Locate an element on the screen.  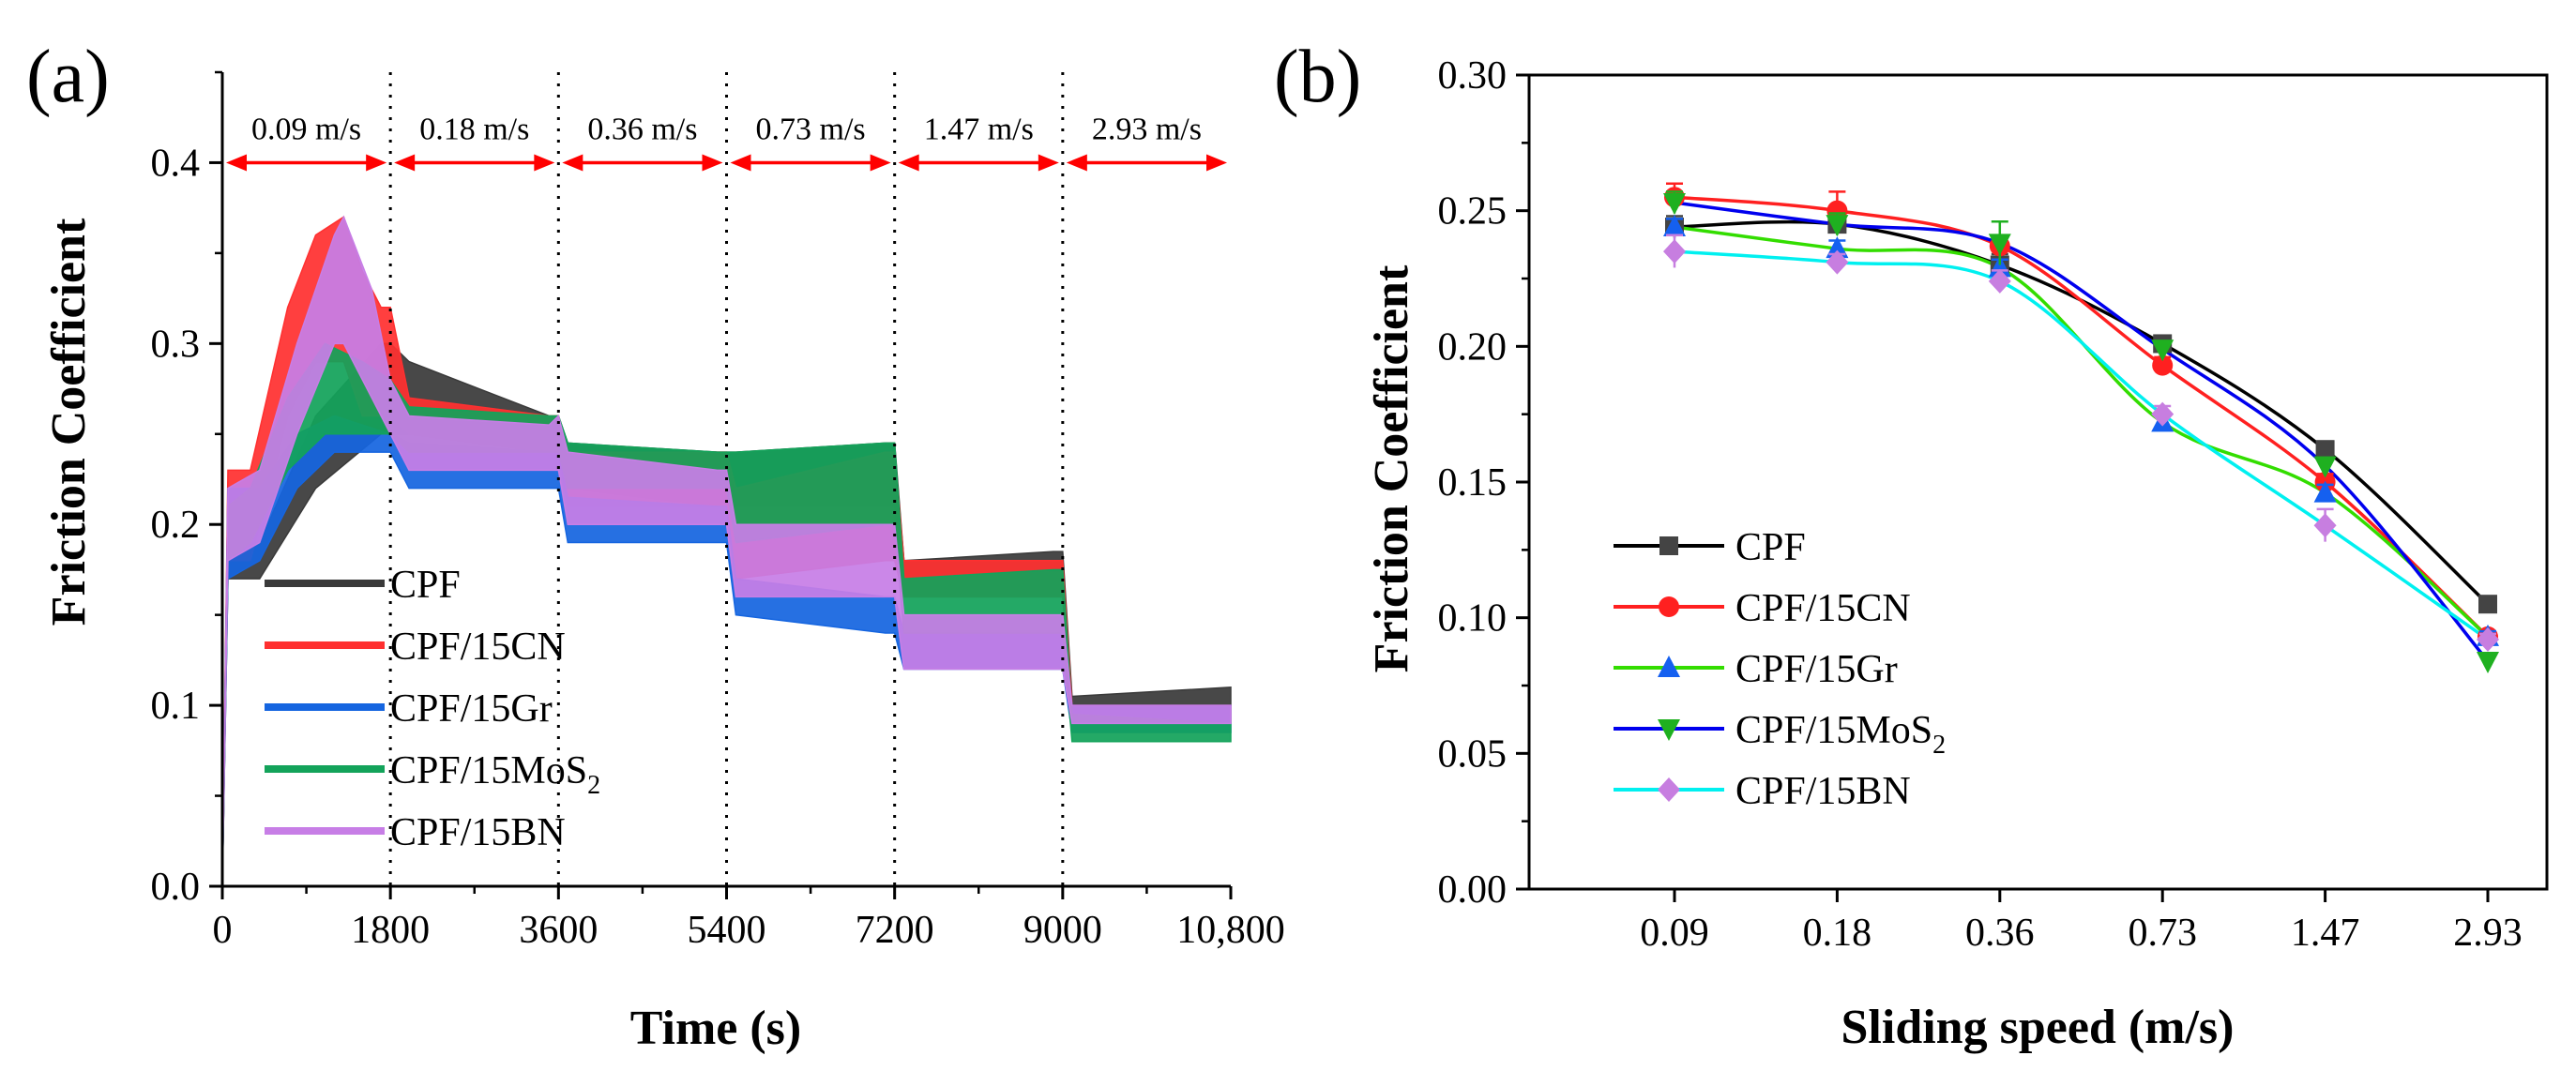
y-tick-label: 0.05 is located at coordinates (1473, 754).